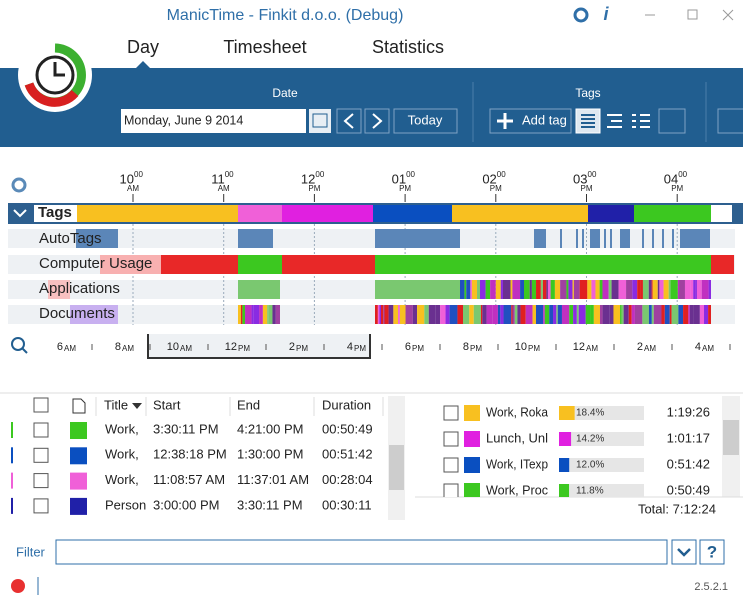 Image resolution: width=743 pixels, height=600 pixels. What do you see at coordinates (698, 347) in the screenshot?
I see `zoom-label: 4` at bounding box center [698, 347].